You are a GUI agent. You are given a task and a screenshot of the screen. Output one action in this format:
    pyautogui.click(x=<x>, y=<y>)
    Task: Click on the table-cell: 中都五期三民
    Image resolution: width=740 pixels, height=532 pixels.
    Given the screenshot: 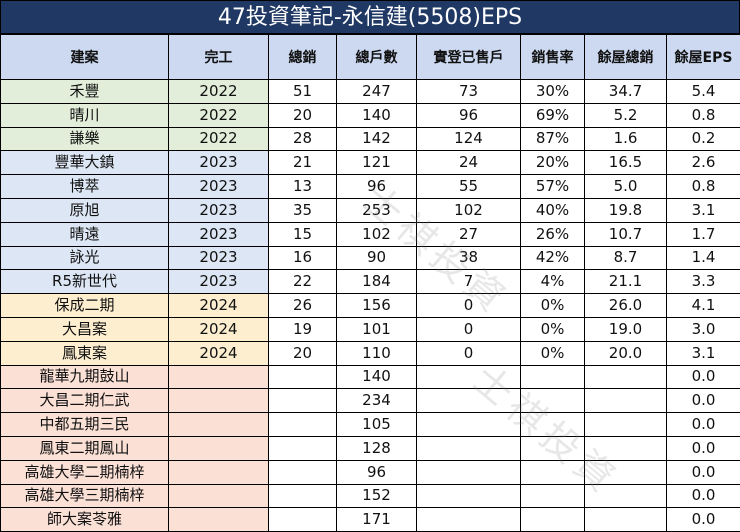 What is the action you would take?
    pyautogui.click(x=85, y=425)
    